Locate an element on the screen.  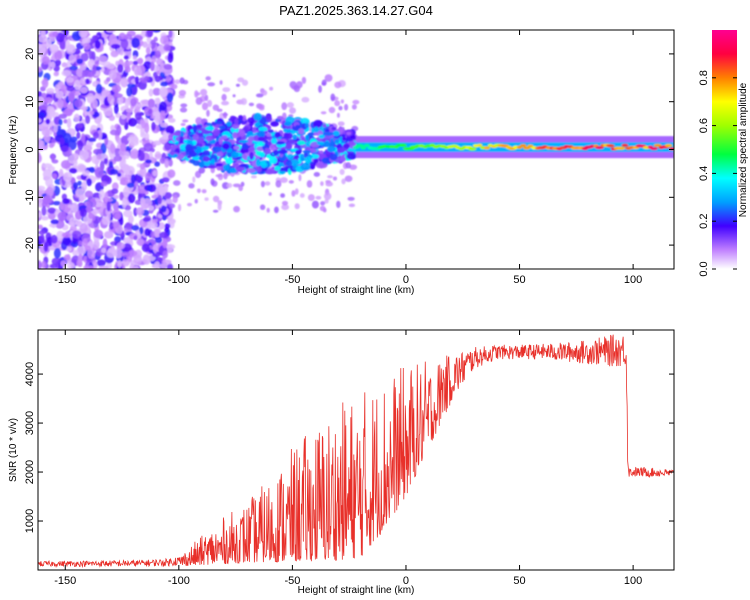
x-tick-label: 100 is located at coordinates (633, 280).